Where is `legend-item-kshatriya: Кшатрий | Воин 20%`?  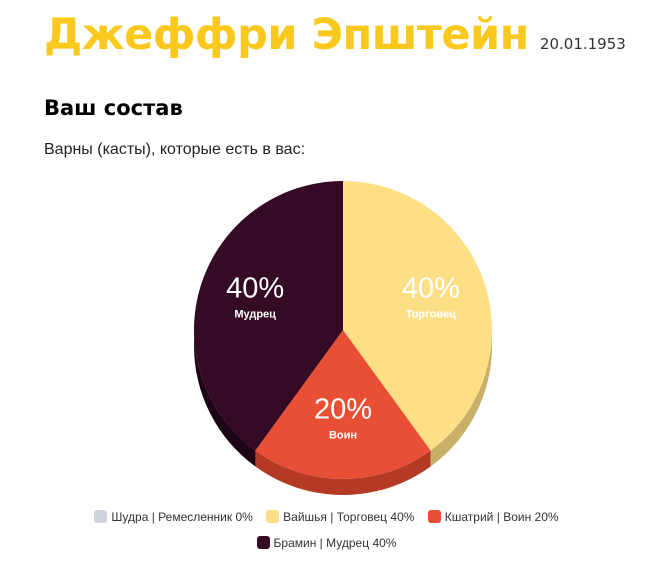
legend-item-kshatriya: Кшатрий | Воин 20% is located at coordinates (493, 517).